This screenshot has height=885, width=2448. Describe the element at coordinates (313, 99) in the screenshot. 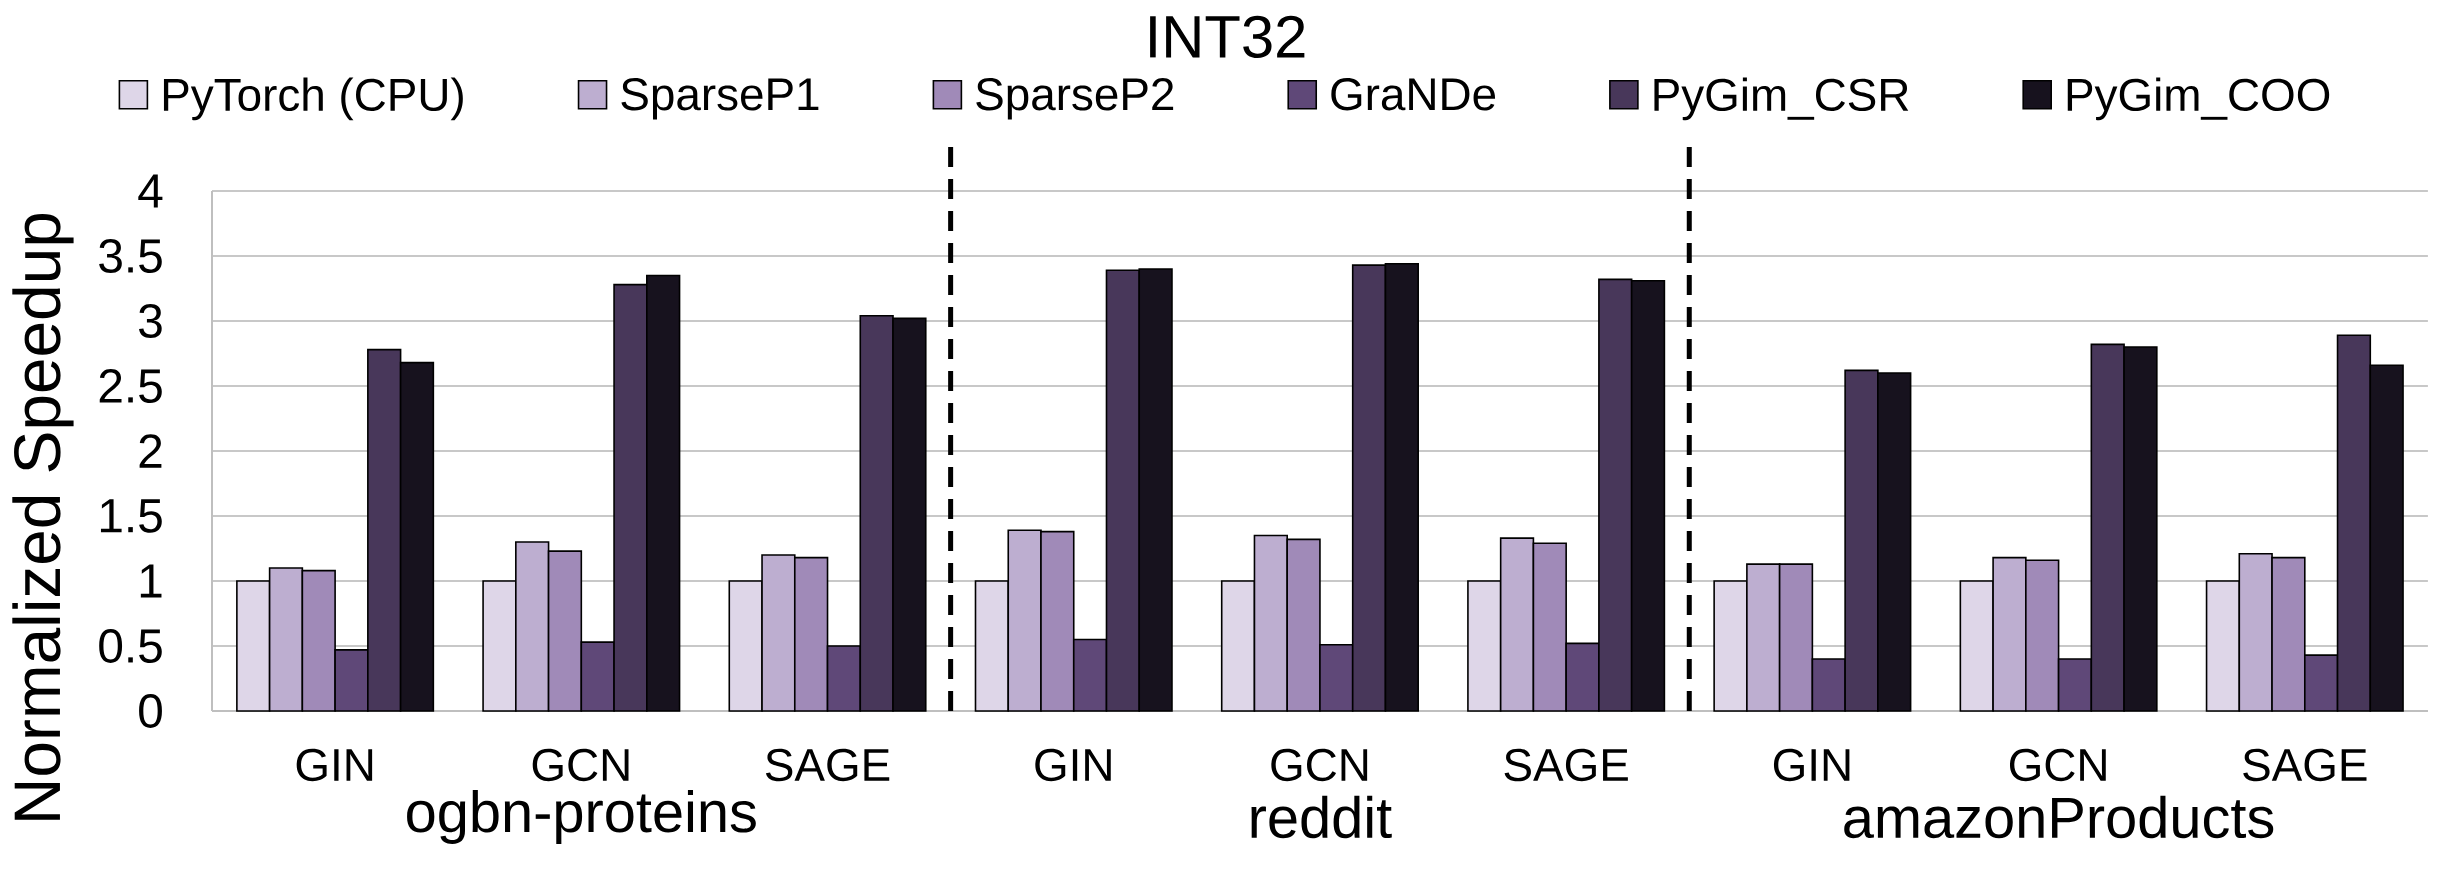

I see `legend-label: PyTorch (CPU)` at that location.